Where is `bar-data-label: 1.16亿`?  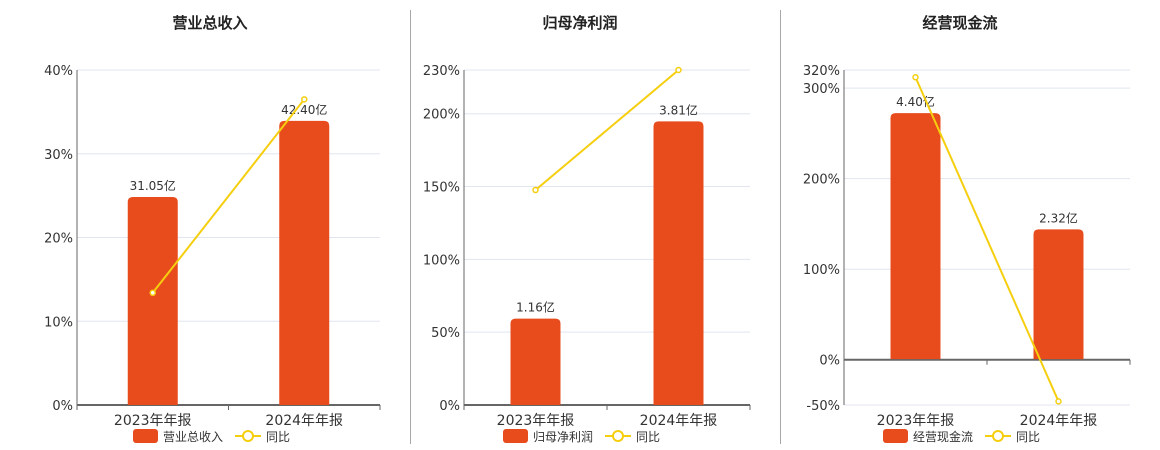 bar-data-label: 1.16亿 is located at coordinates (535, 307).